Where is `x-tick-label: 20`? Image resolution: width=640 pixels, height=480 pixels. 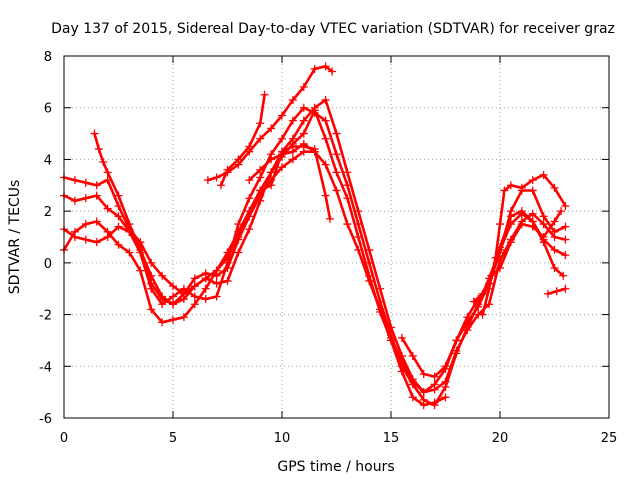 x-tick-label: 20 is located at coordinates (500, 438).